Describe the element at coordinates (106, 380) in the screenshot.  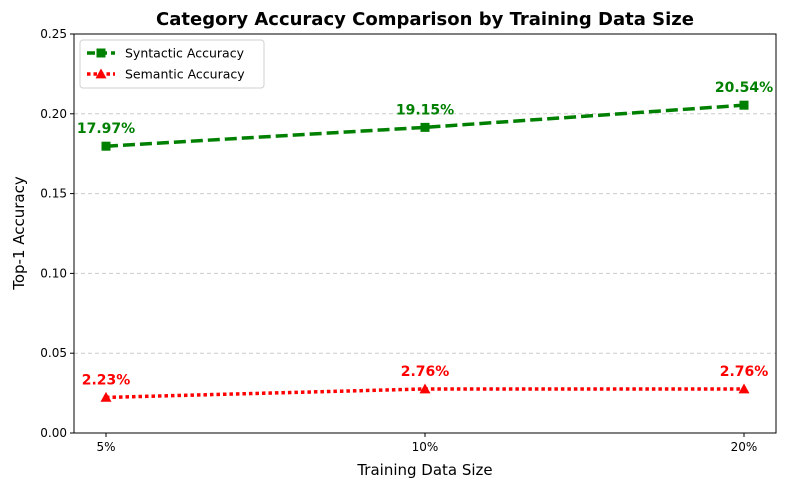
I see `data-label: 2.23%` at that location.